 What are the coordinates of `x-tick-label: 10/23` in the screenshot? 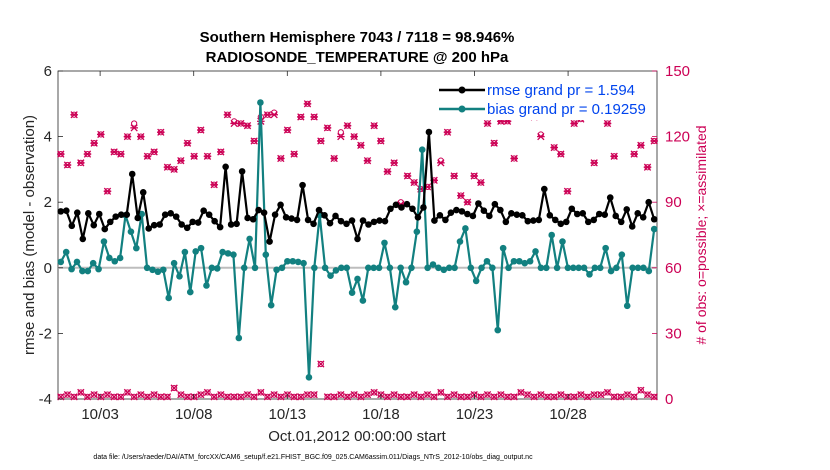 It's located at (475, 414).